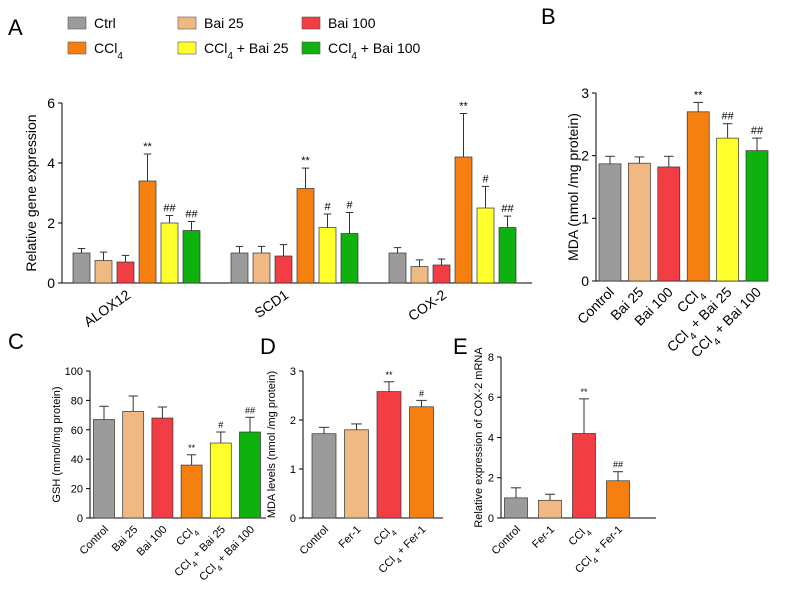 The height and width of the screenshot is (597, 788). I want to click on y-tick-label: 20, so click(77, 490).